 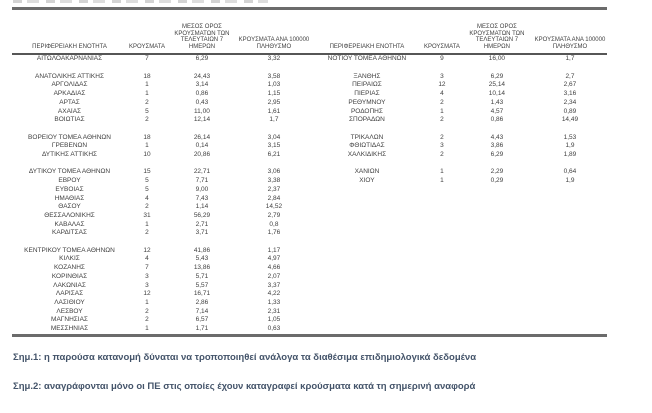 What do you see at coordinates (274, 43) in the screenshot?
I see `header-per100k-left: ΚΡΟΥΣΜΑΤΑ ΑΝΑ 100000 ΠΛΗΘΥΣΜΟ` at bounding box center [274, 43].